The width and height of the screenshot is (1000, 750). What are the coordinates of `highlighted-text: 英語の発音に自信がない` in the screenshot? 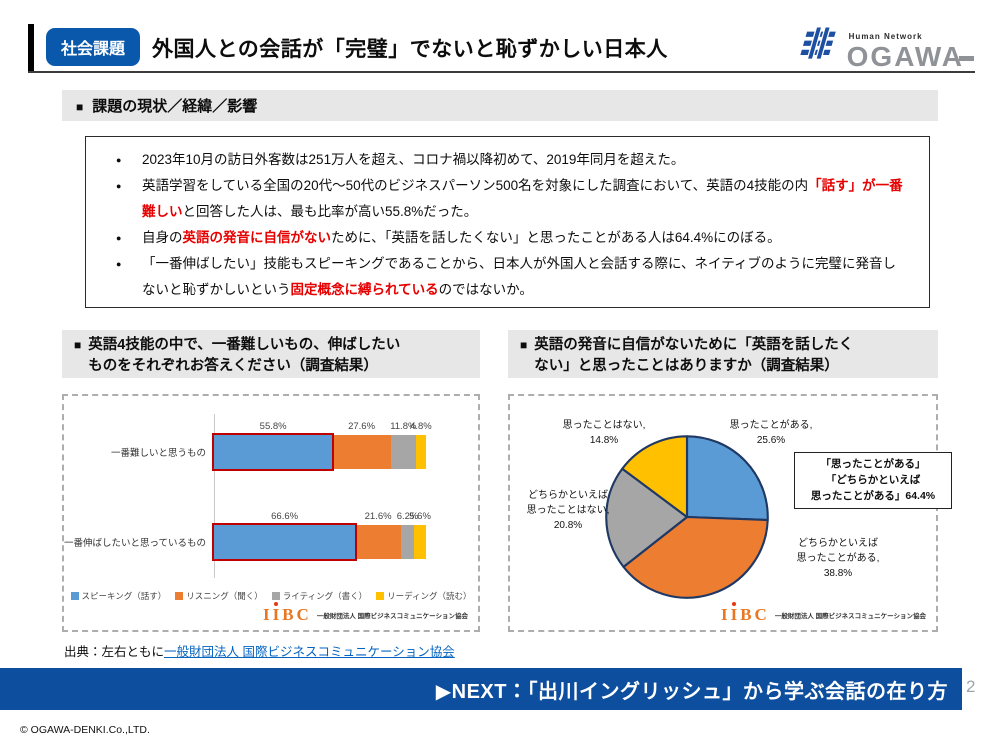 It's located at (257, 237).